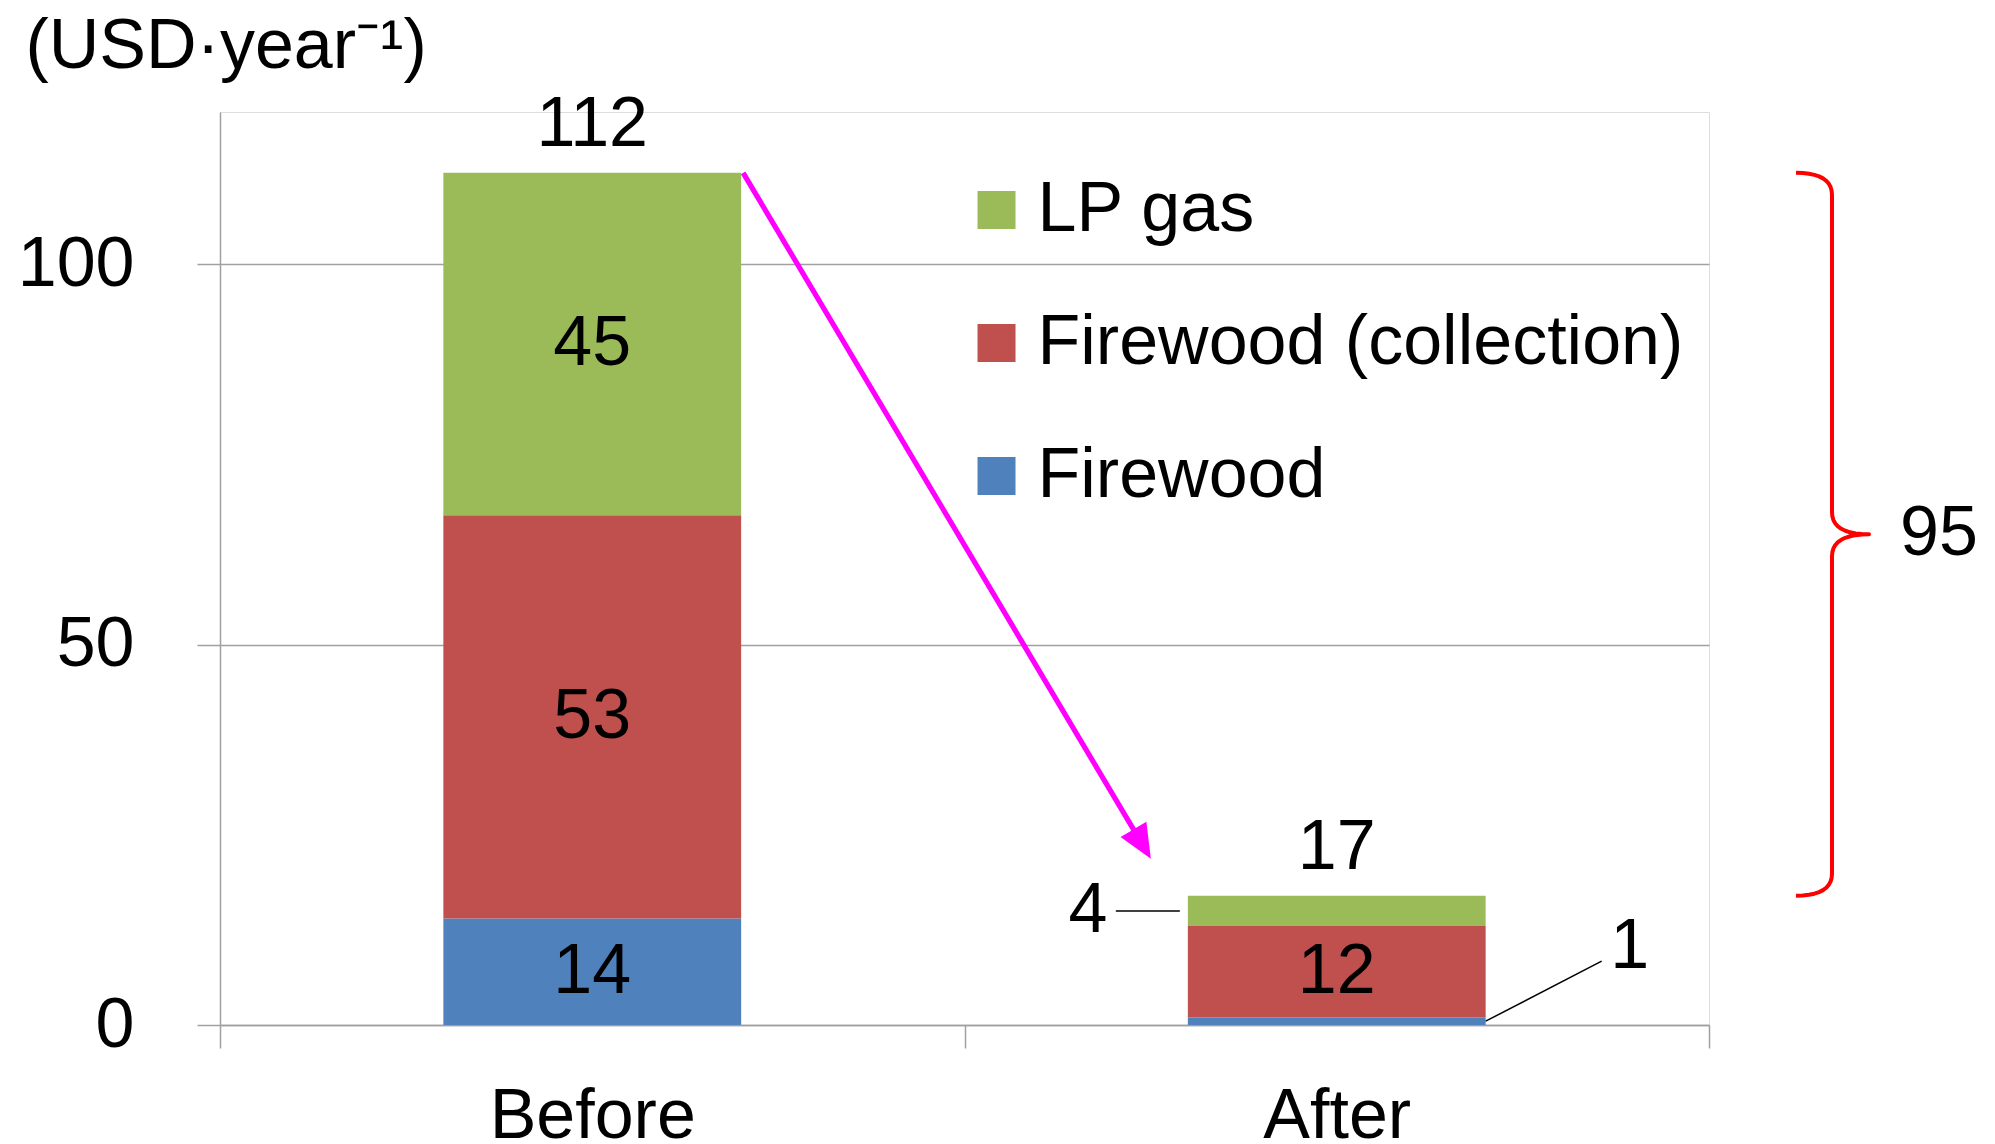 This screenshot has width=1995, height=1144. What do you see at coordinates (95, 642) in the screenshot?
I see `y-tick-label: 50` at bounding box center [95, 642].